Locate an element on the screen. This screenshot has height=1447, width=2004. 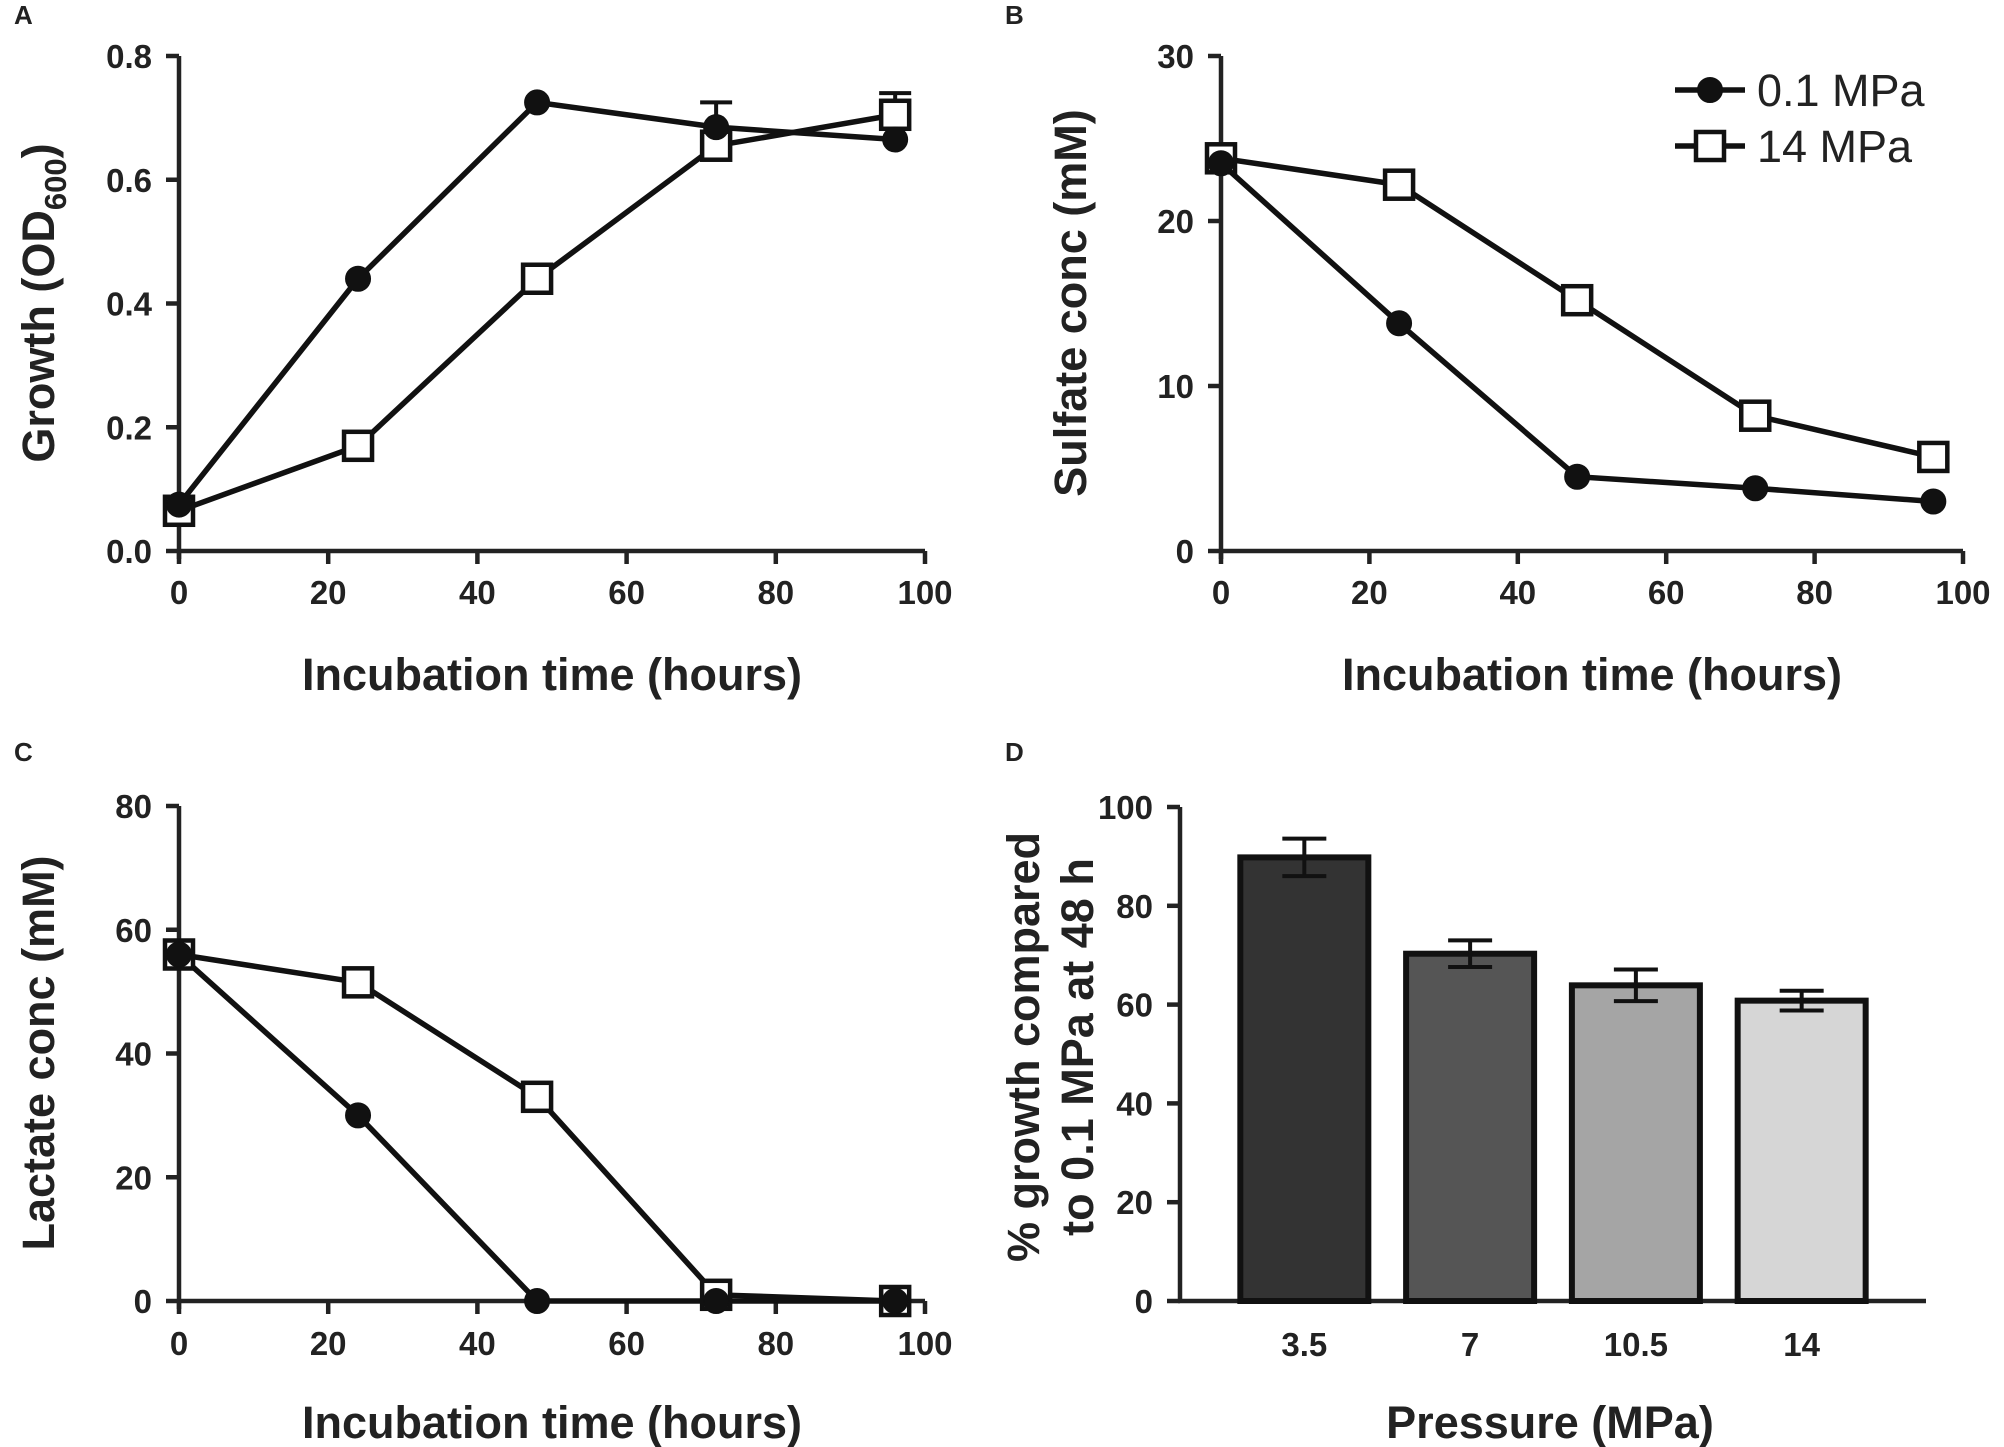
panel-b-series-line is located at coordinates (1576, 333).